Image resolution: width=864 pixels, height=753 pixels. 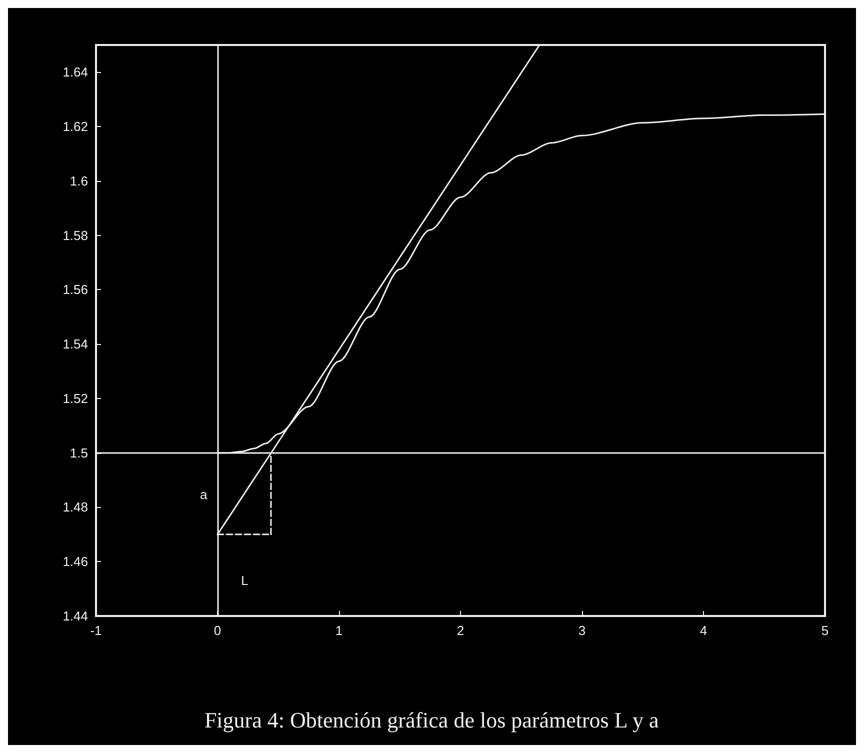 What do you see at coordinates (704, 630) in the screenshot?
I see `x-tick-label: 4` at bounding box center [704, 630].